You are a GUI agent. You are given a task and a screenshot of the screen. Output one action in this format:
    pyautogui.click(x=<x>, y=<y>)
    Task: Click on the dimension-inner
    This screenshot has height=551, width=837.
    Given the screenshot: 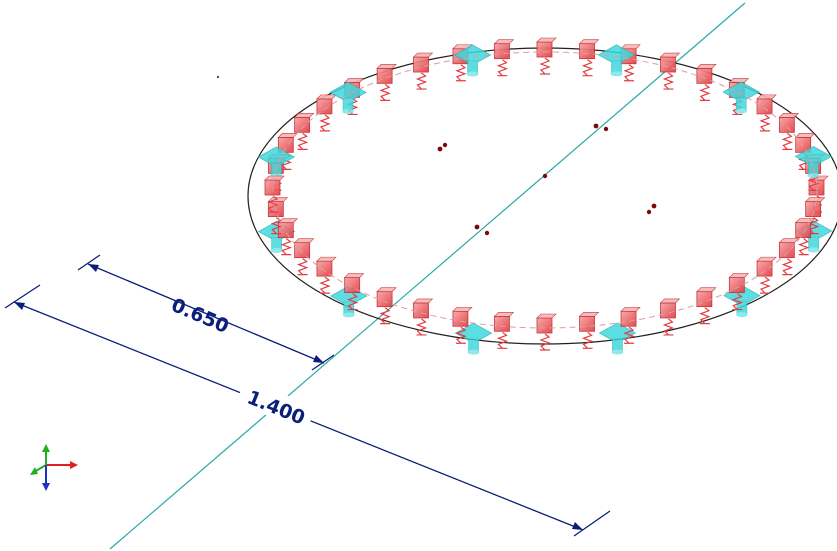 What is the action you would take?
    pyautogui.click(x=206, y=312)
    